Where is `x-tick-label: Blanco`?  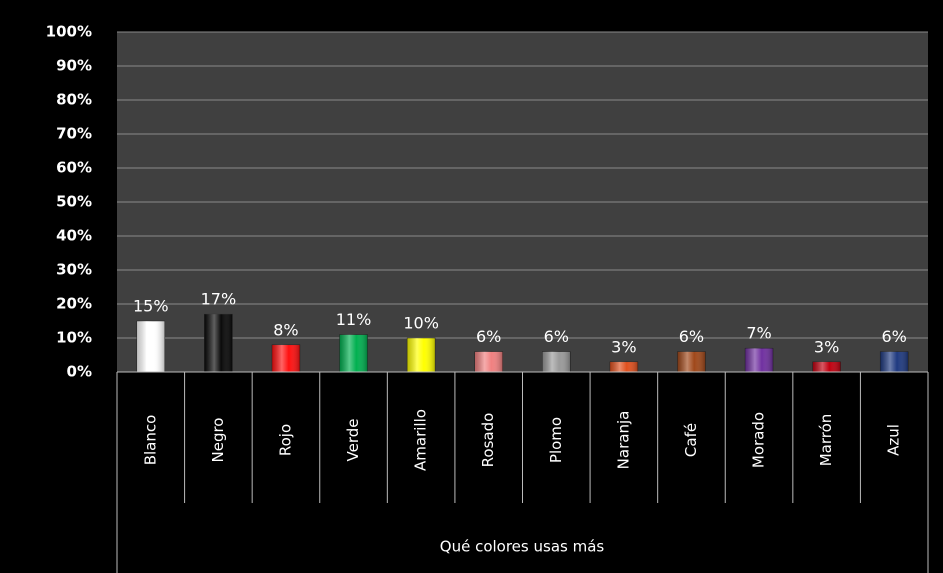
x-tick-label: Blanco is located at coordinates (150, 440).